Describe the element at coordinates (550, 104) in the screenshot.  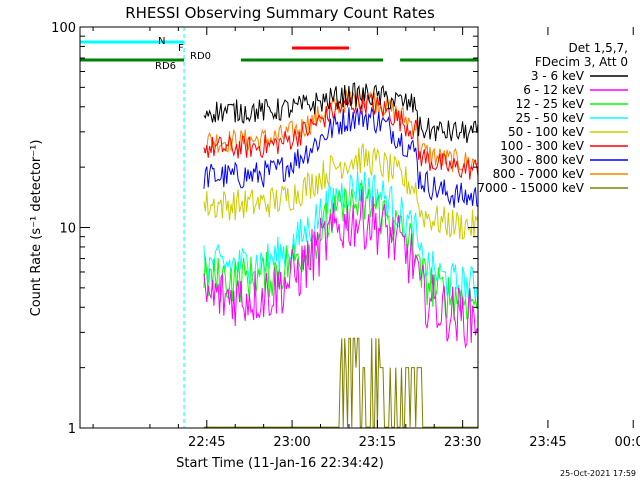
I see `legend-entry-2: 12 - 25 keV` at that location.